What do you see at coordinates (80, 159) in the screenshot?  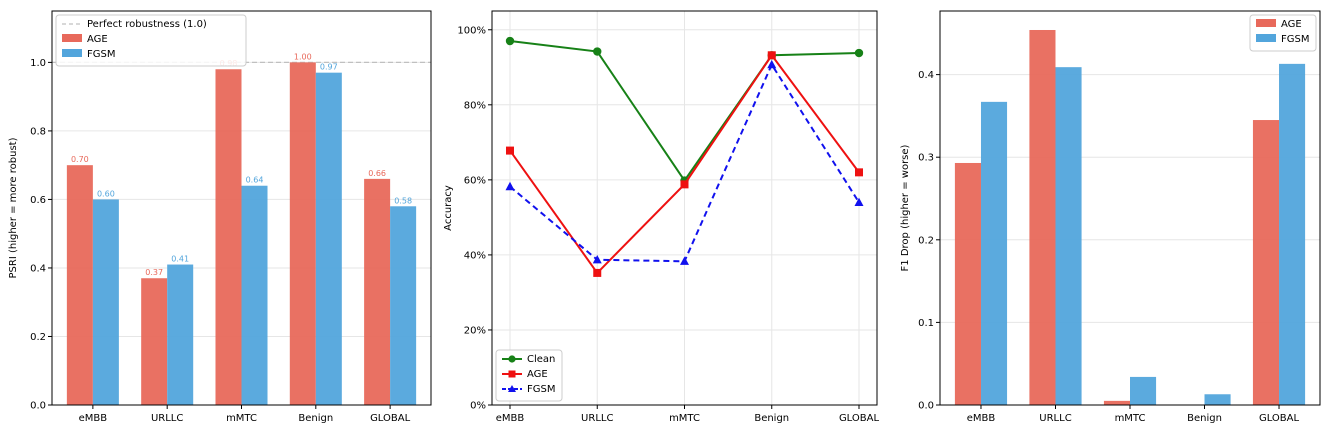 I see `bar-value-label: 0.70` at bounding box center [80, 159].